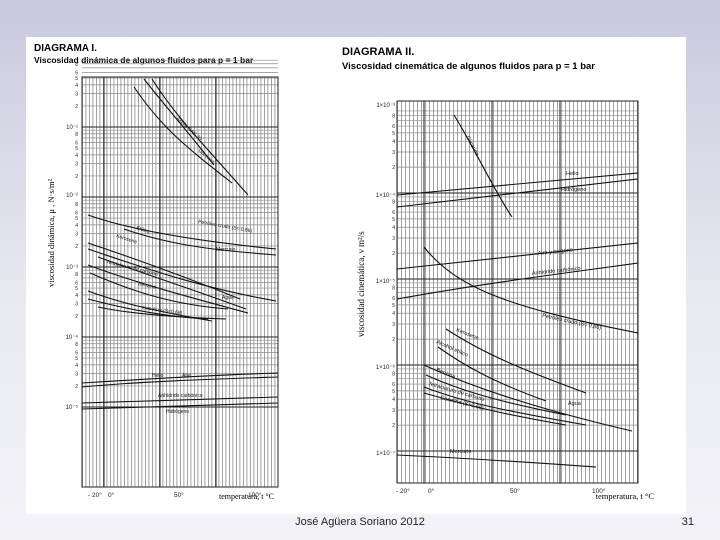 This screenshot has width=720, height=540. I want to click on curve-label: Agua, so click(228, 298).